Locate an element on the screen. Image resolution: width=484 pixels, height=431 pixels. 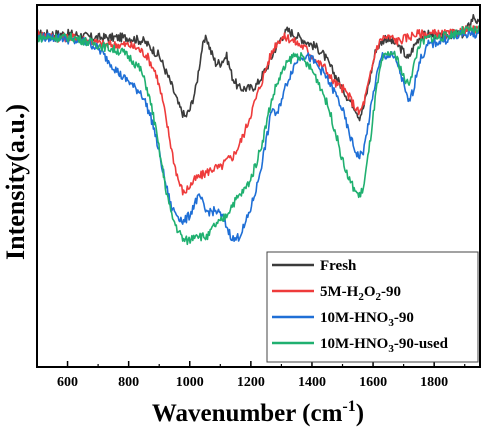
x-axis-label: Wavenumber (cm-1) is located at coordinates (258, 412).